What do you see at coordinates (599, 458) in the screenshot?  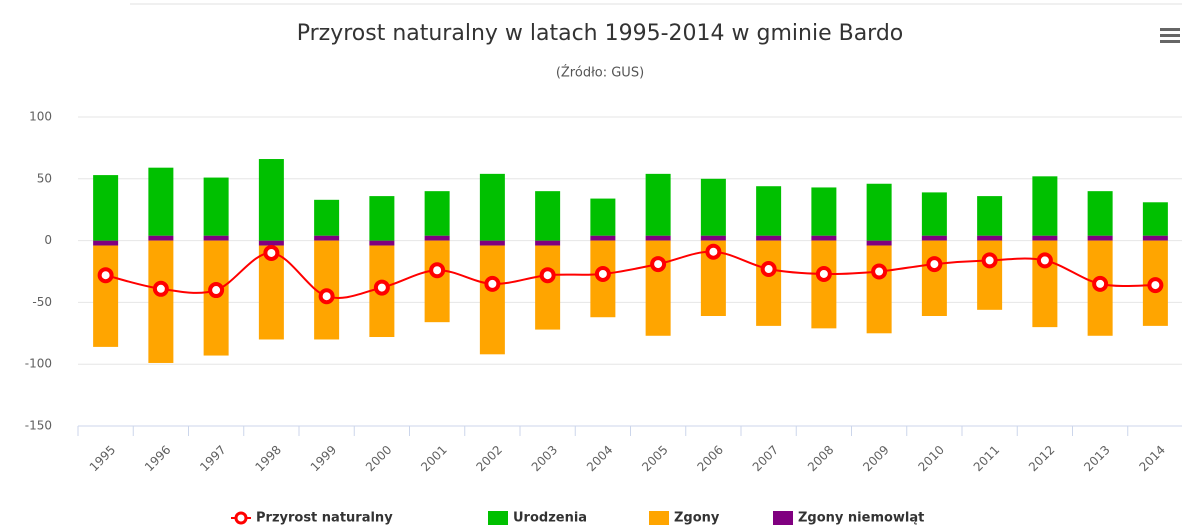 I see `x-tick-label: 2004` at bounding box center [599, 458].